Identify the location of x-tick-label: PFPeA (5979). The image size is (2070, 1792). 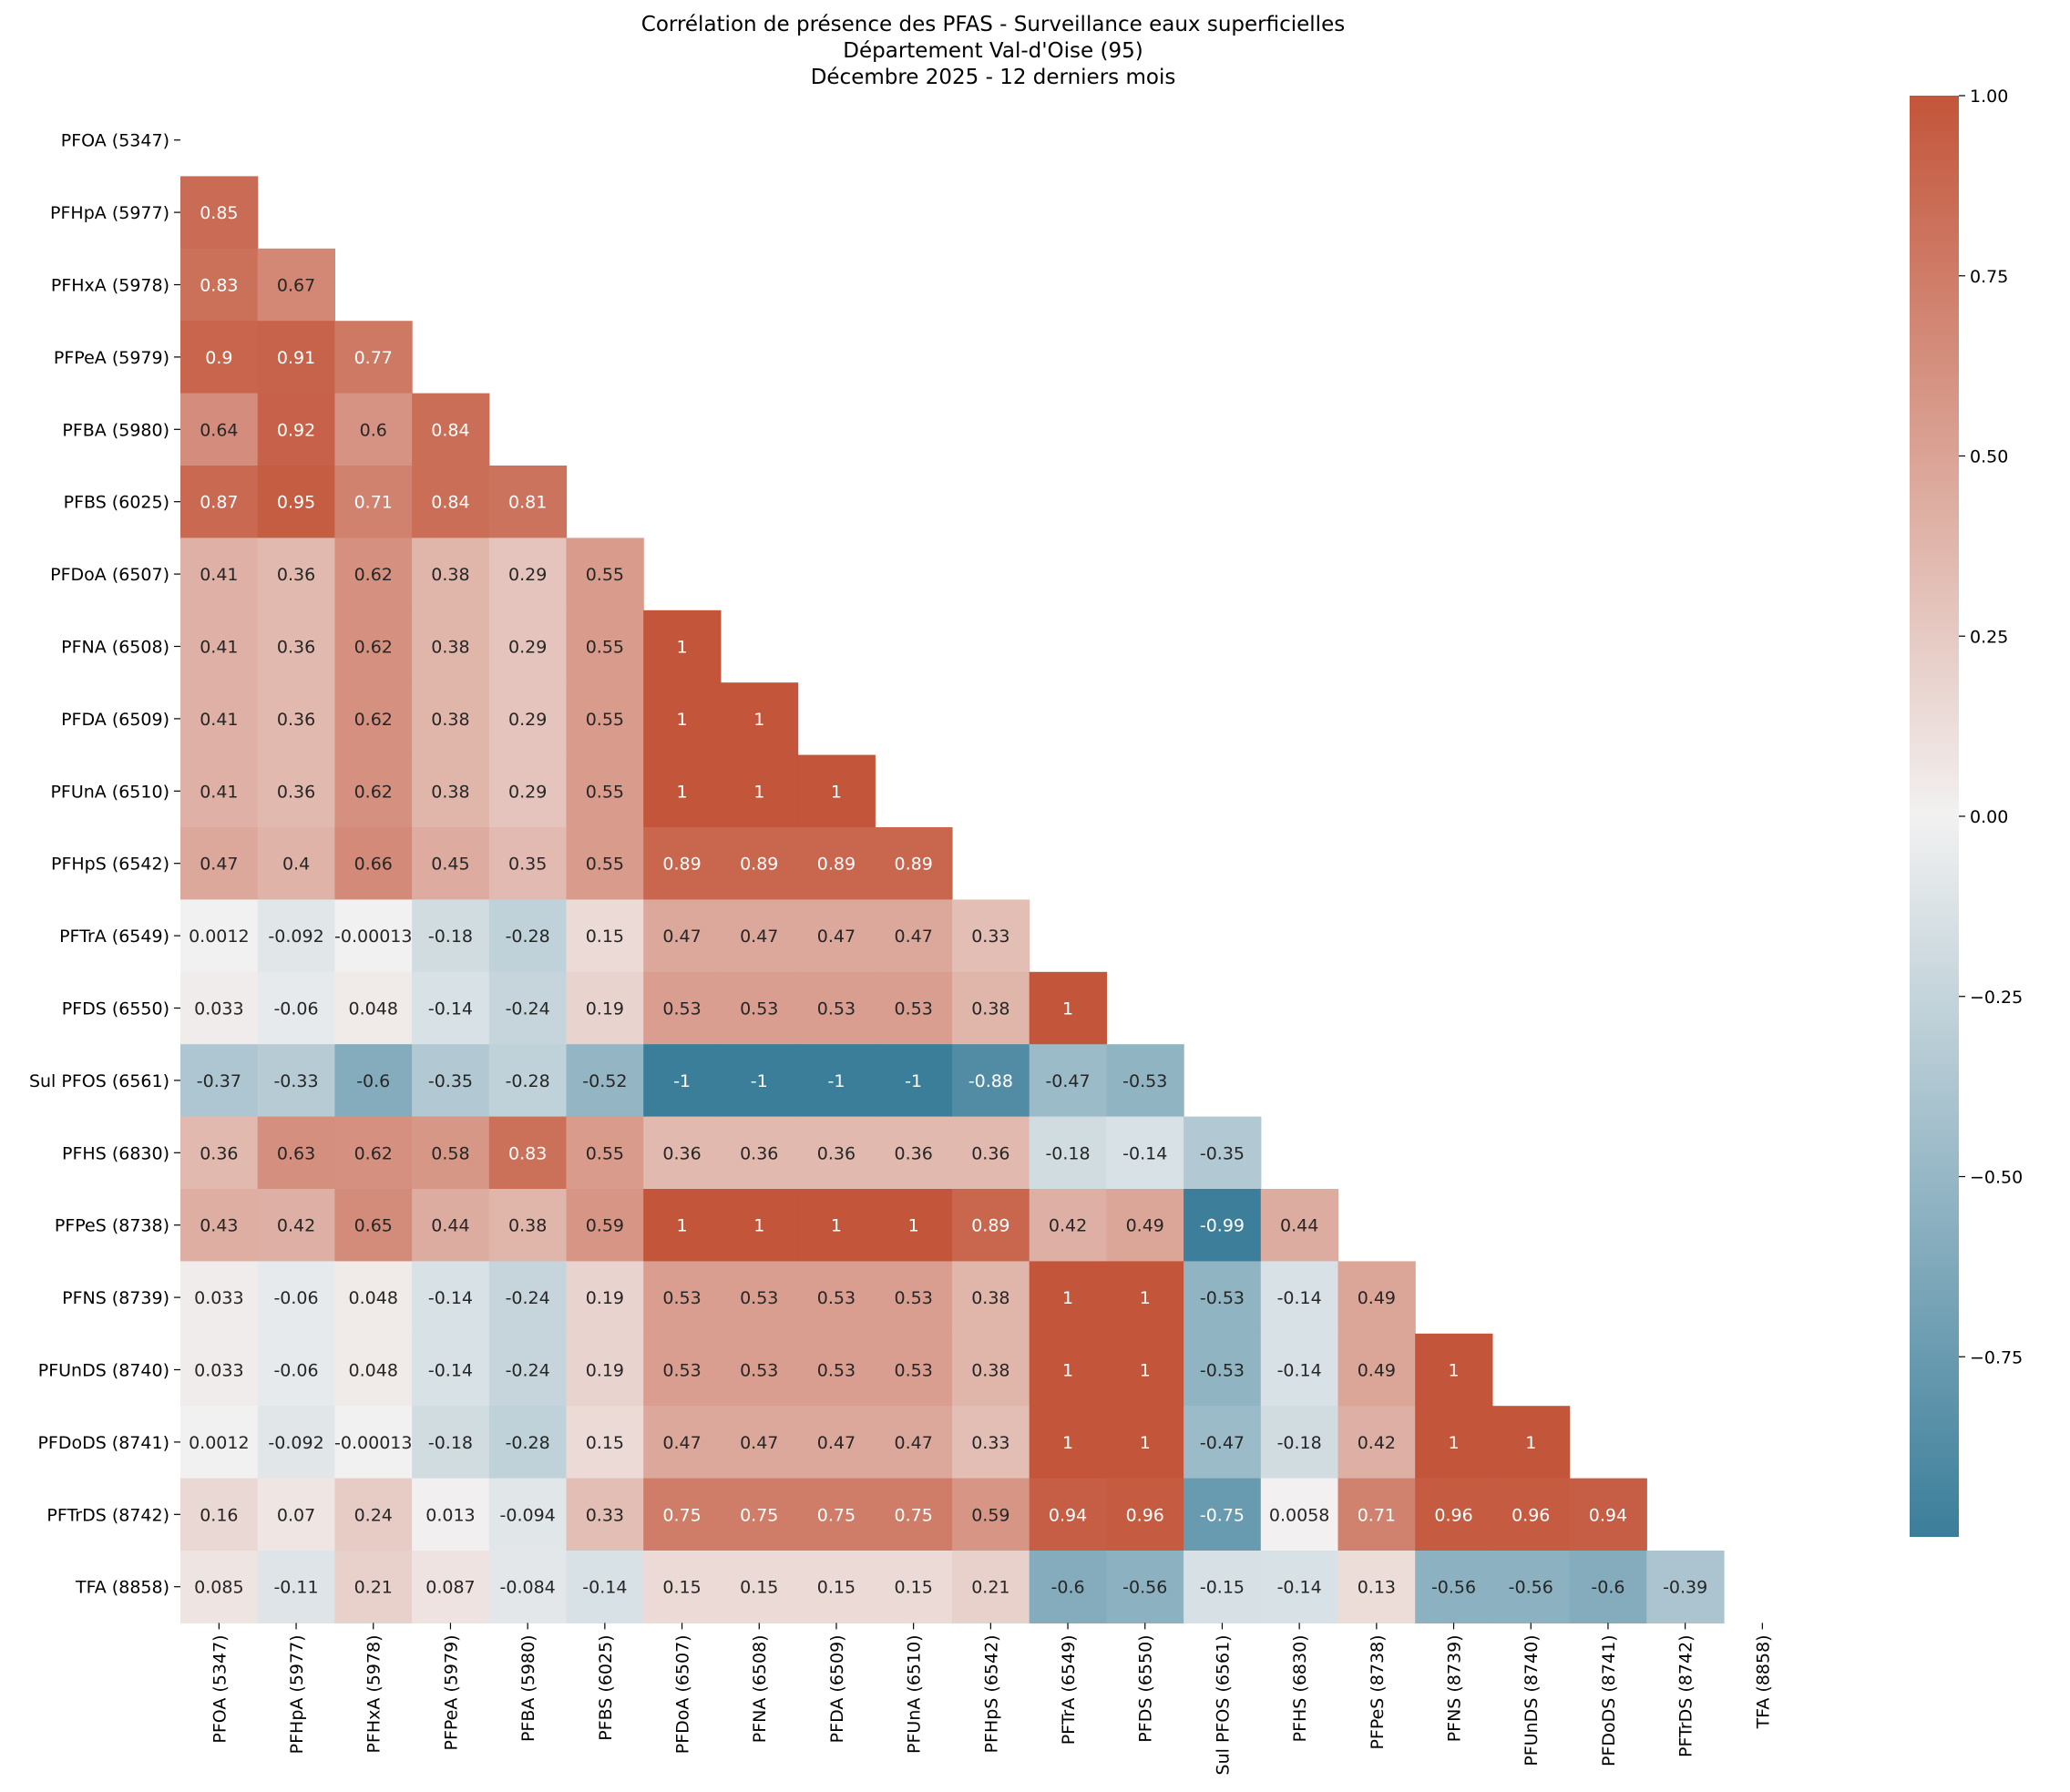
(451, 1692).